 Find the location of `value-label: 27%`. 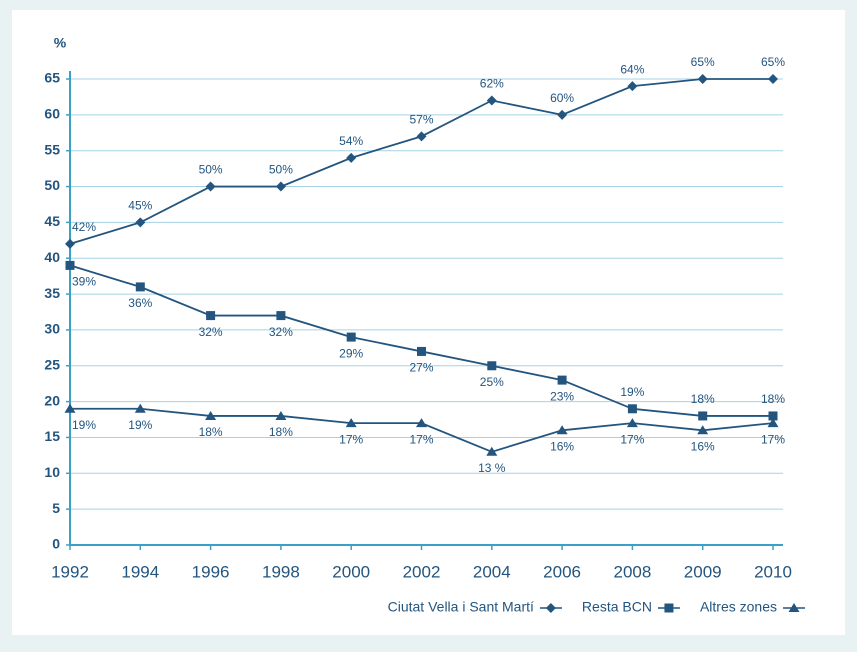

value-label: 27% is located at coordinates (421, 368).